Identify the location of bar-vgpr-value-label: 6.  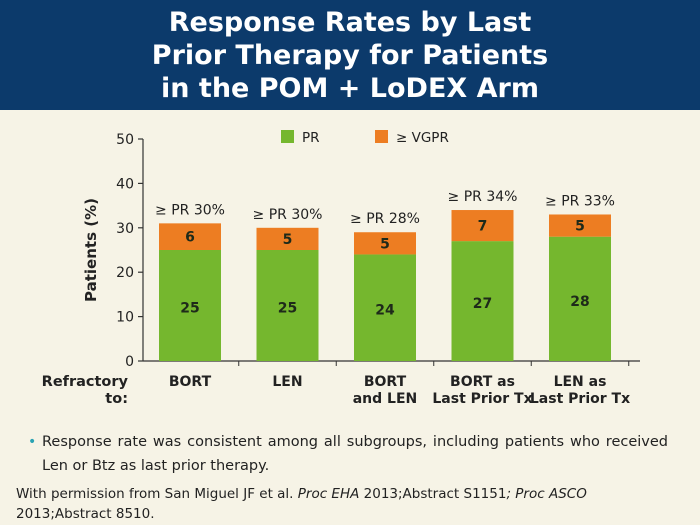
(190, 238).